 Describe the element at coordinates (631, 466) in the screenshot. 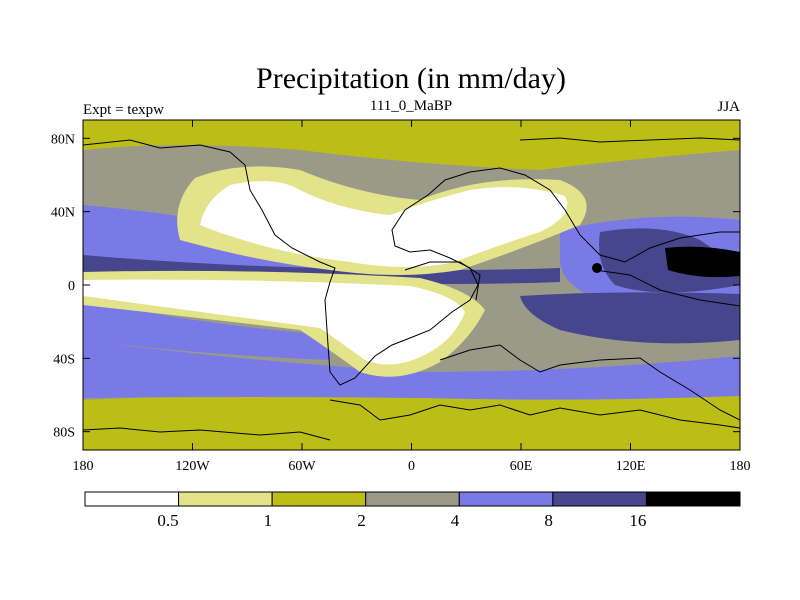

I see `x-tick-label: 120E` at that location.